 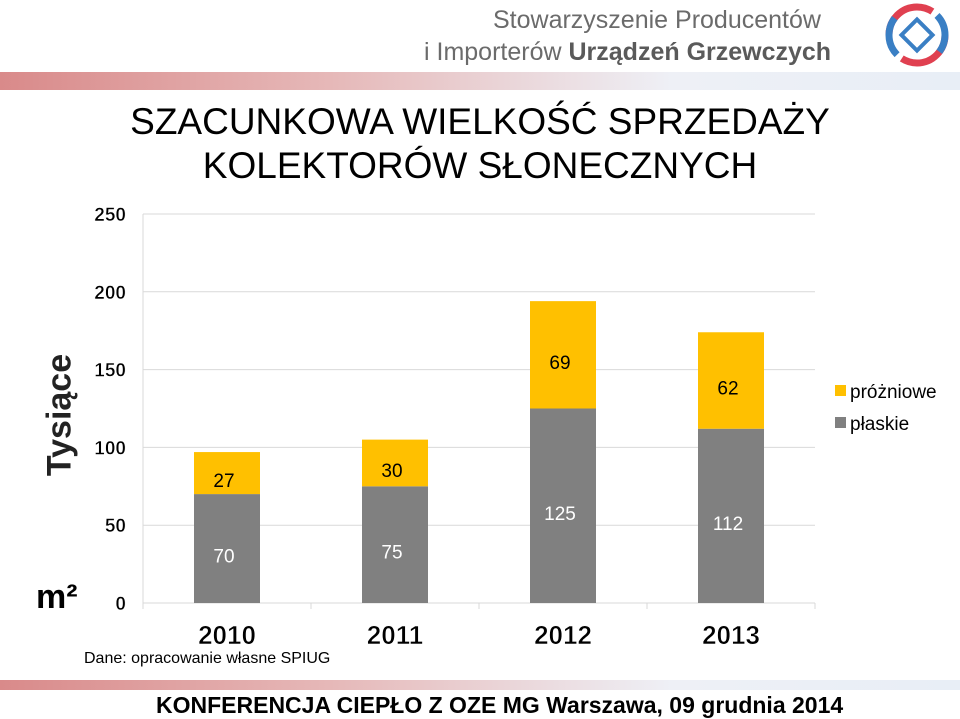 I want to click on legend-label: próżniowe, so click(x=893, y=392).